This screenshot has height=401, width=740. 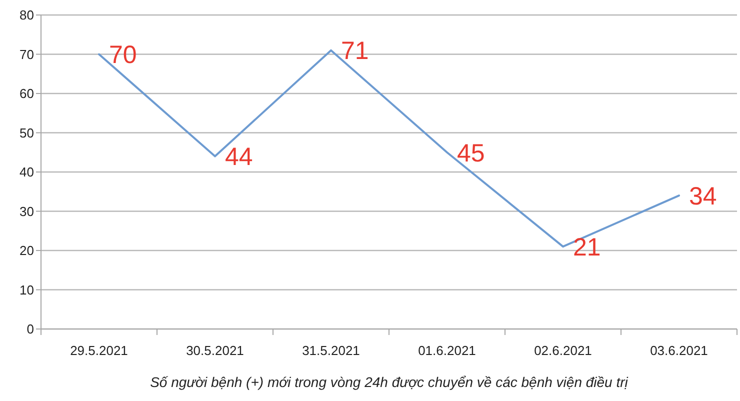 I want to click on x-tick-label: 02.6.2021, so click(x=563, y=350).